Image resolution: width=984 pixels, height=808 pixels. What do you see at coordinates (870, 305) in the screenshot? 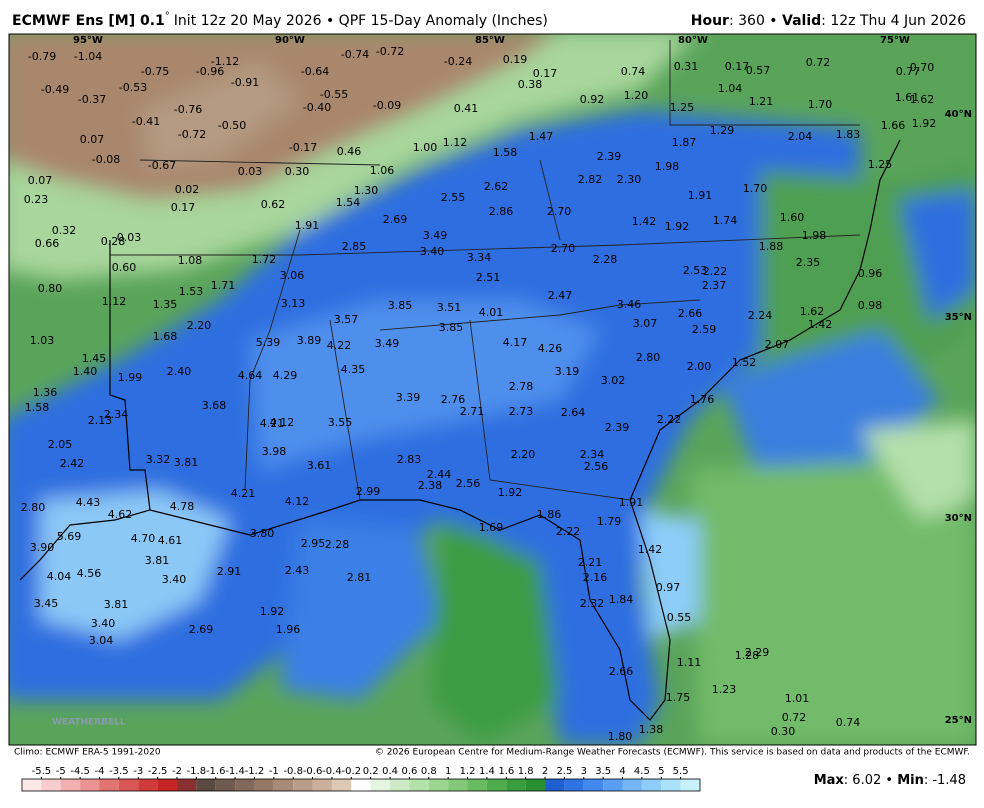
I see `anomaly-label: 0.98` at bounding box center [870, 305].